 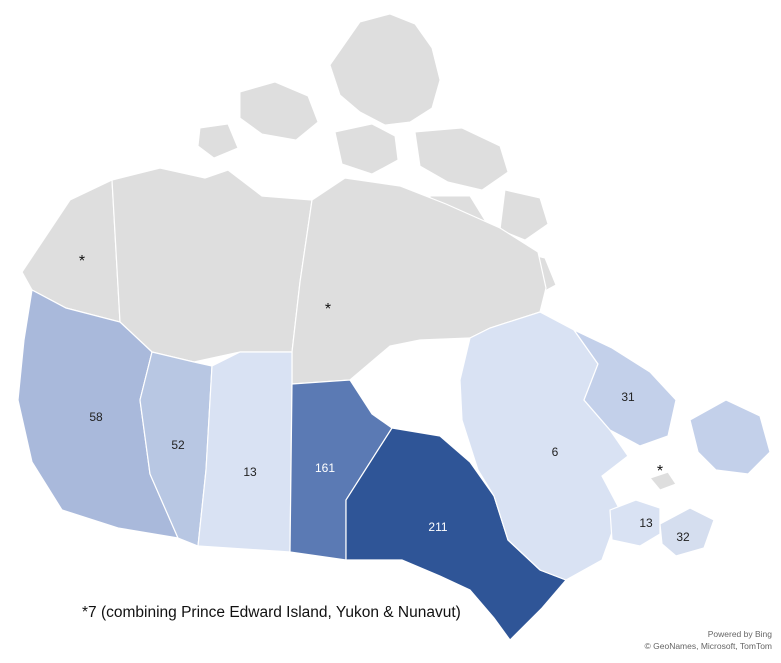 What do you see at coordinates (662, 481) in the screenshot?
I see `region-prince-edward-island` at bounding box center [662, 481].